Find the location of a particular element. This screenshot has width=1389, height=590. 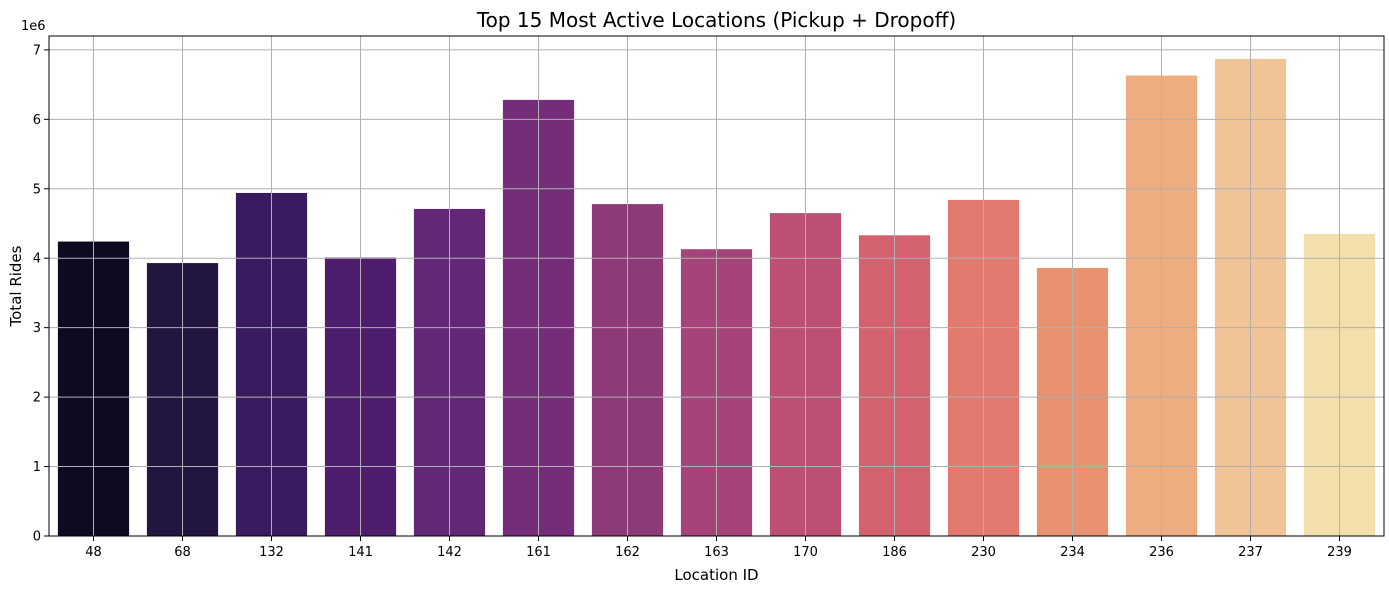

y-axis-scale-note: 1e6 is located at coordinates (33, 26).